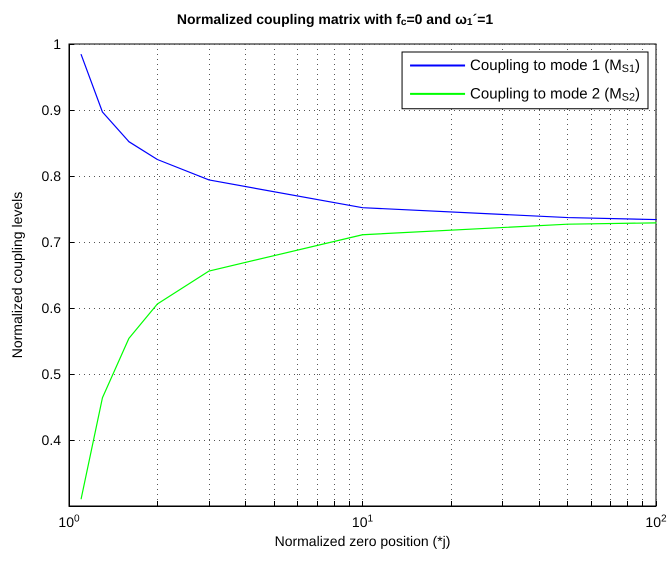  Describe the element at coordinates (52, 440) in the screenshot. I see `y-tick-label: 0.4` at that location.